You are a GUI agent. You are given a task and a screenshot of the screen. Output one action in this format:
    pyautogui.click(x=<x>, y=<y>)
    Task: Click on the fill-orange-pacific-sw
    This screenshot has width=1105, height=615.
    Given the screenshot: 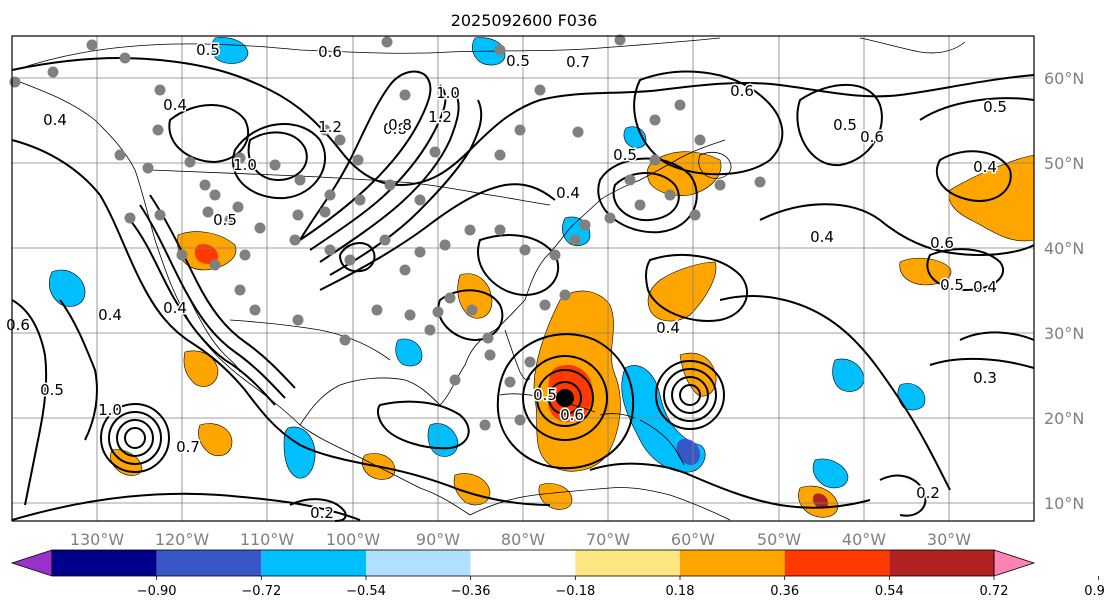 What is the action you would take?
    pyautogui.click(x=215, y=440)
    